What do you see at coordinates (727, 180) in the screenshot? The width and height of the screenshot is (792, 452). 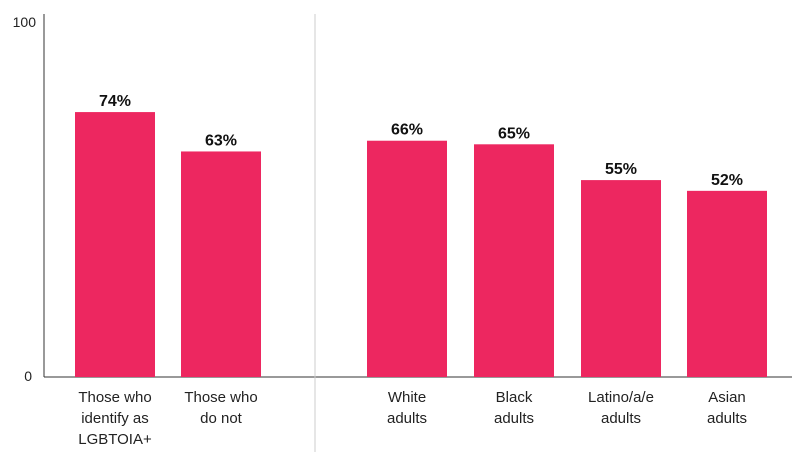 I see `value-label-5: 52%` at bounding box center [727, 180].